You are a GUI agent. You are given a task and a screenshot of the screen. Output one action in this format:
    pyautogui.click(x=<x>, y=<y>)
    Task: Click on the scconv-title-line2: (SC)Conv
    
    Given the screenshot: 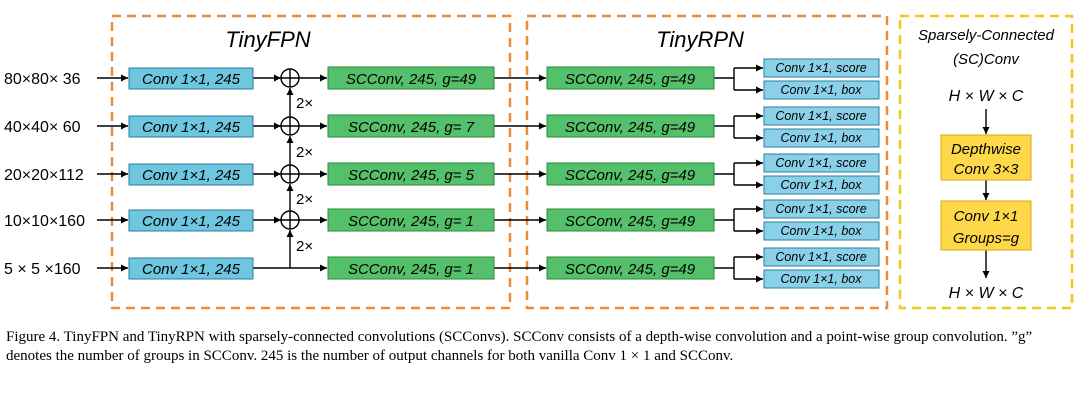 What is the action you would take?
    pyautogui.click(x=986, y=59)
    